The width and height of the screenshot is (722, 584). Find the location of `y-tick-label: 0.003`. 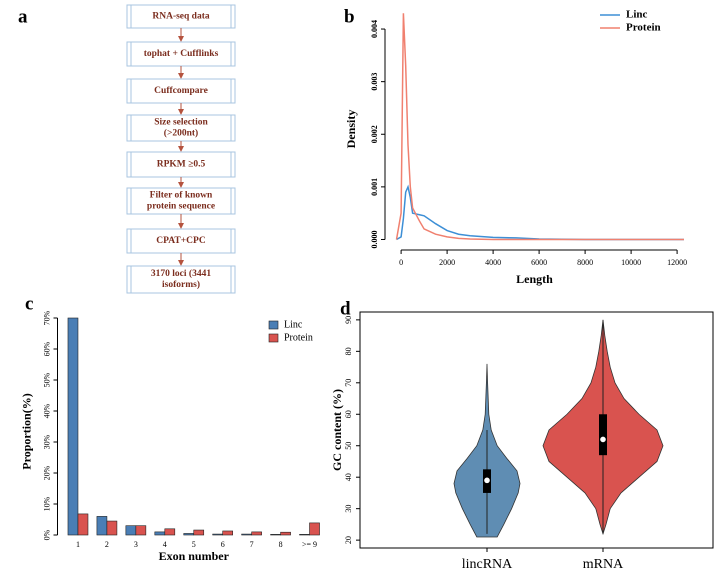

y-tick-label: 0.003 is located at coordinates (374, 82).